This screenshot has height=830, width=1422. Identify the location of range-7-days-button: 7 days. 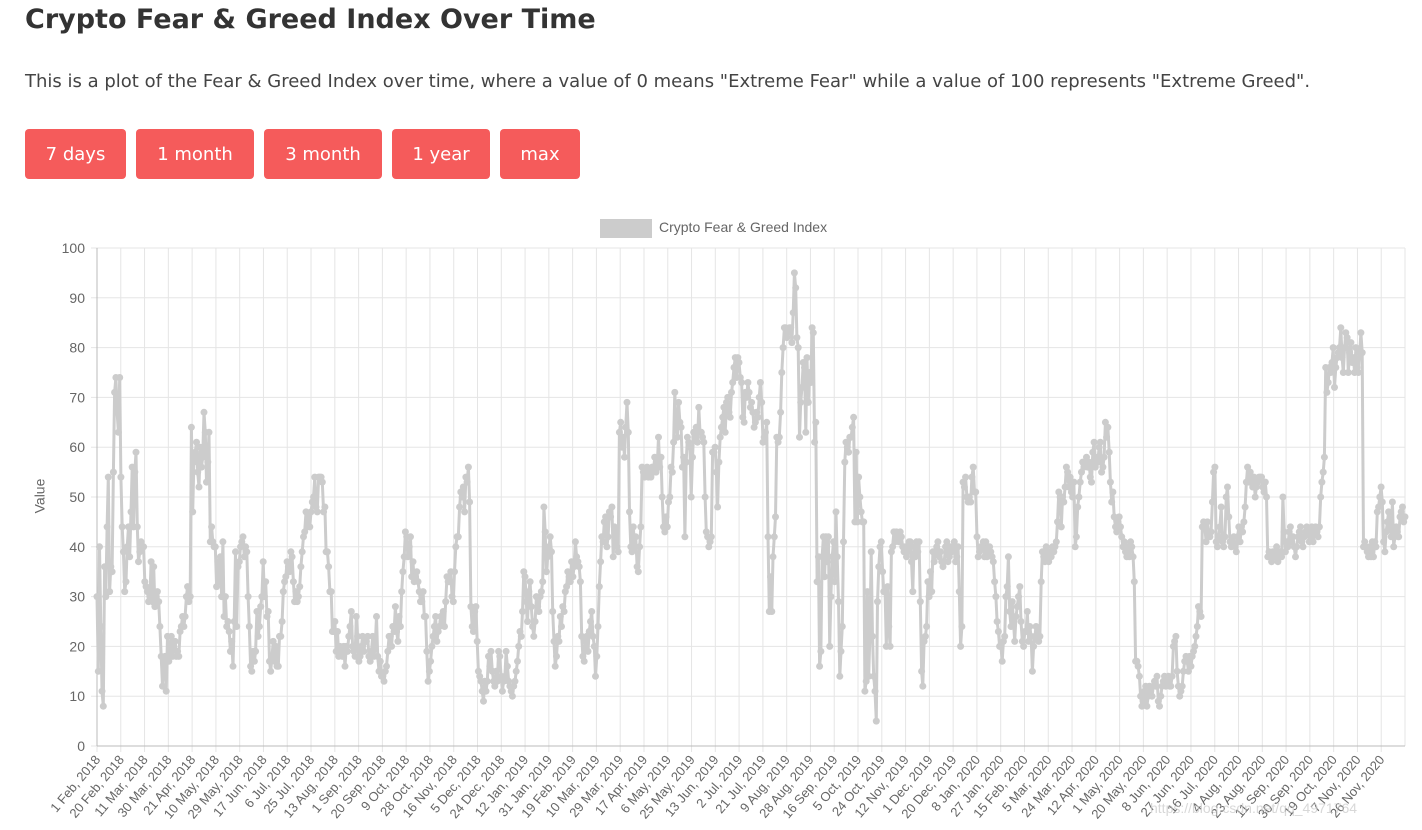
(75, 154).